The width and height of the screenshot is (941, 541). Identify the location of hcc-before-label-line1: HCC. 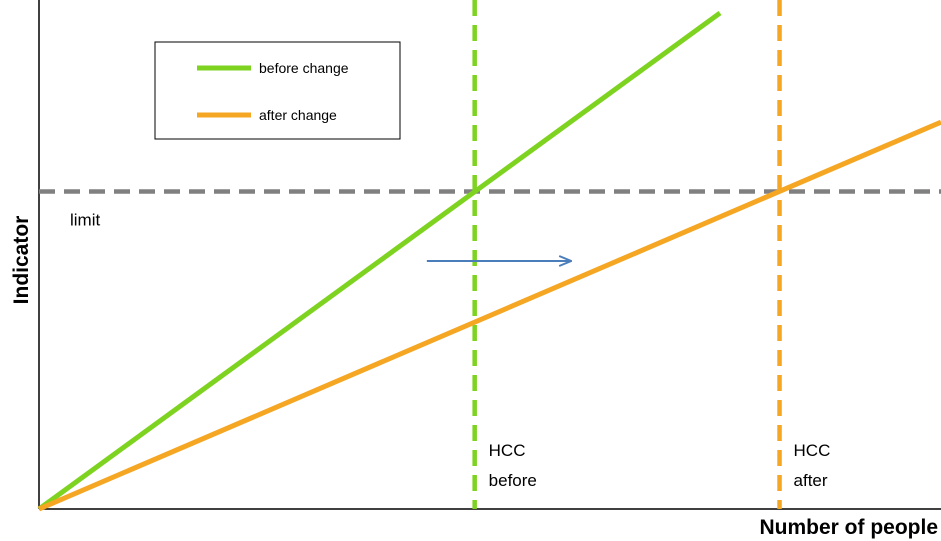
(507, 450).